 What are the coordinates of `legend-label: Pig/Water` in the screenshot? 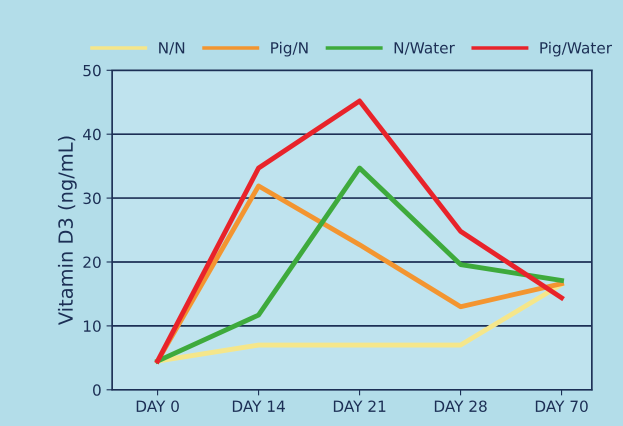 It's located at (576, 49).